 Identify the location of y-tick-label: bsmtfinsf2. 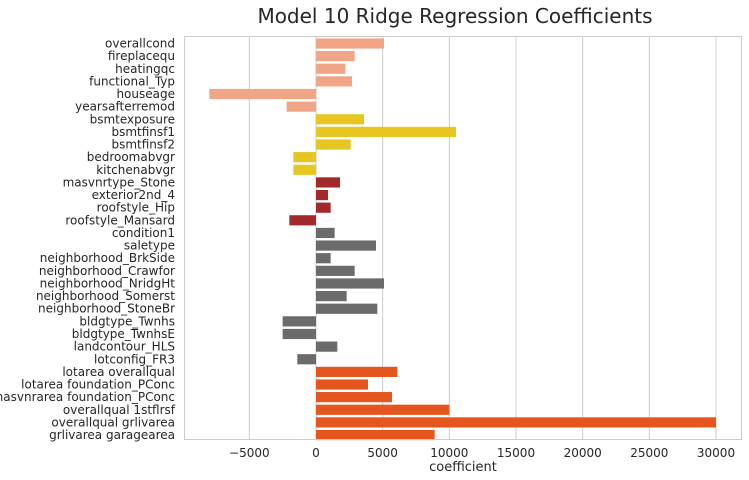
(143, 145).